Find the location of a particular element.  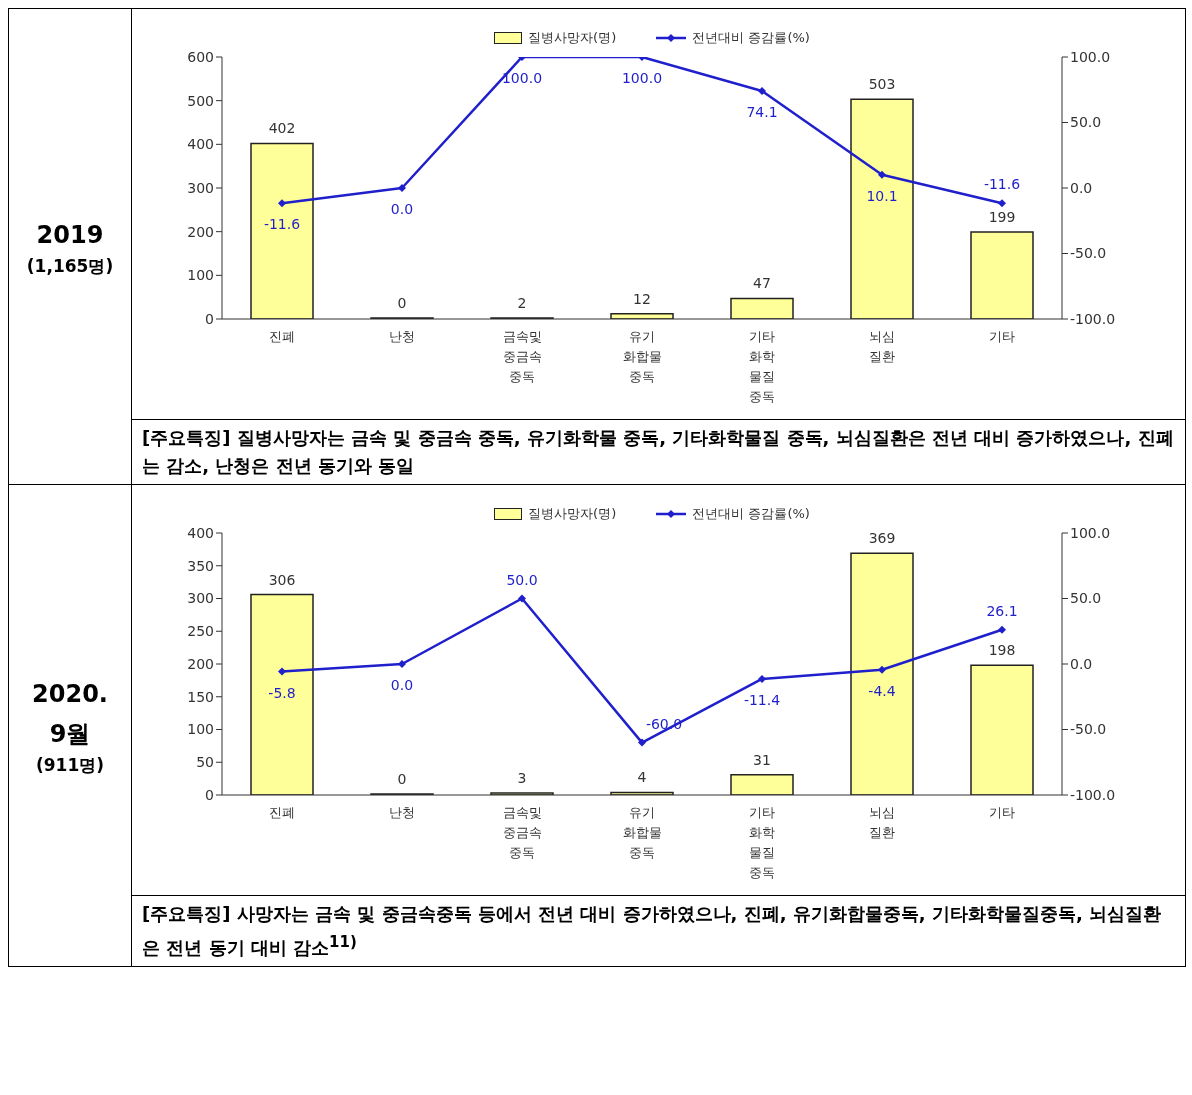

text: [주요특징] 사망자는 금속 및 중금속중독 등에서 전년 대비 증가하였으나, 진폐, 유기화합물중독, 기타화학물질중독, 뇌심질환은 전년 동기 대비 감소$^{11)}$ is located at coordinates (658, 930).